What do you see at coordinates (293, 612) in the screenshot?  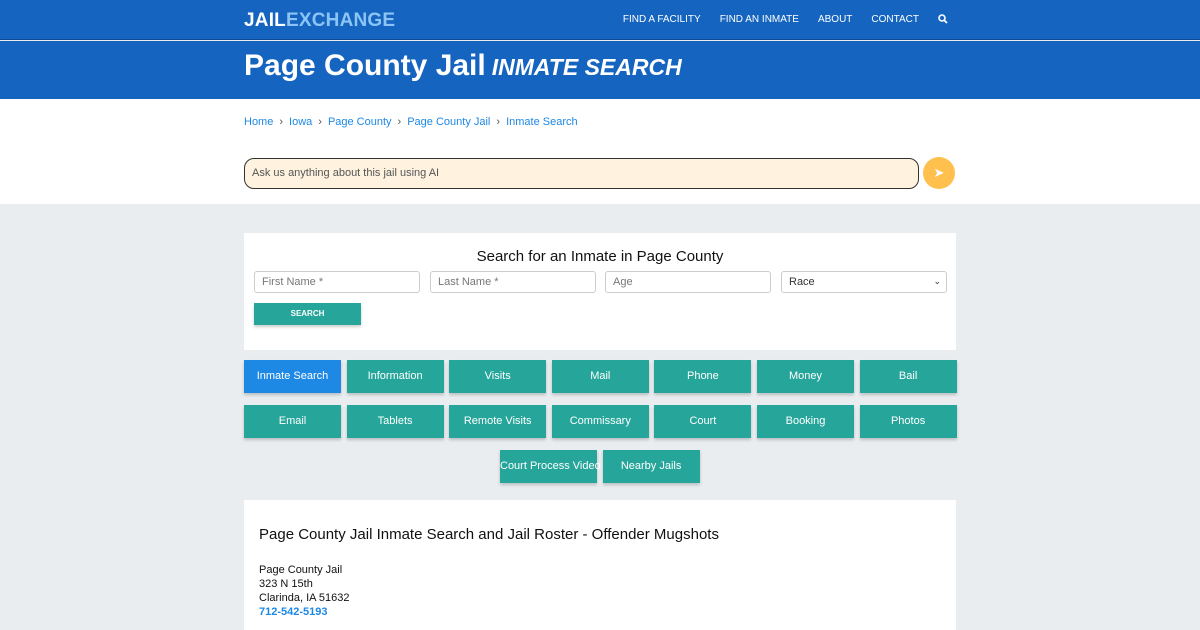 I see `jail-phone-link: 712-542-5193` at bounding box center [293, 612].